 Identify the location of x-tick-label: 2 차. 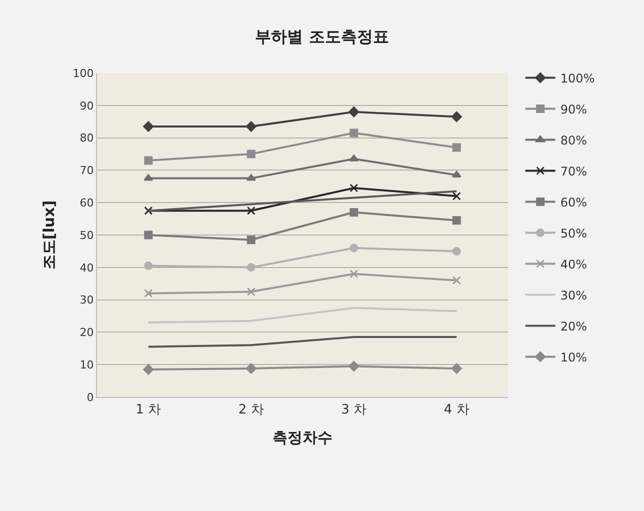
(251, 410).